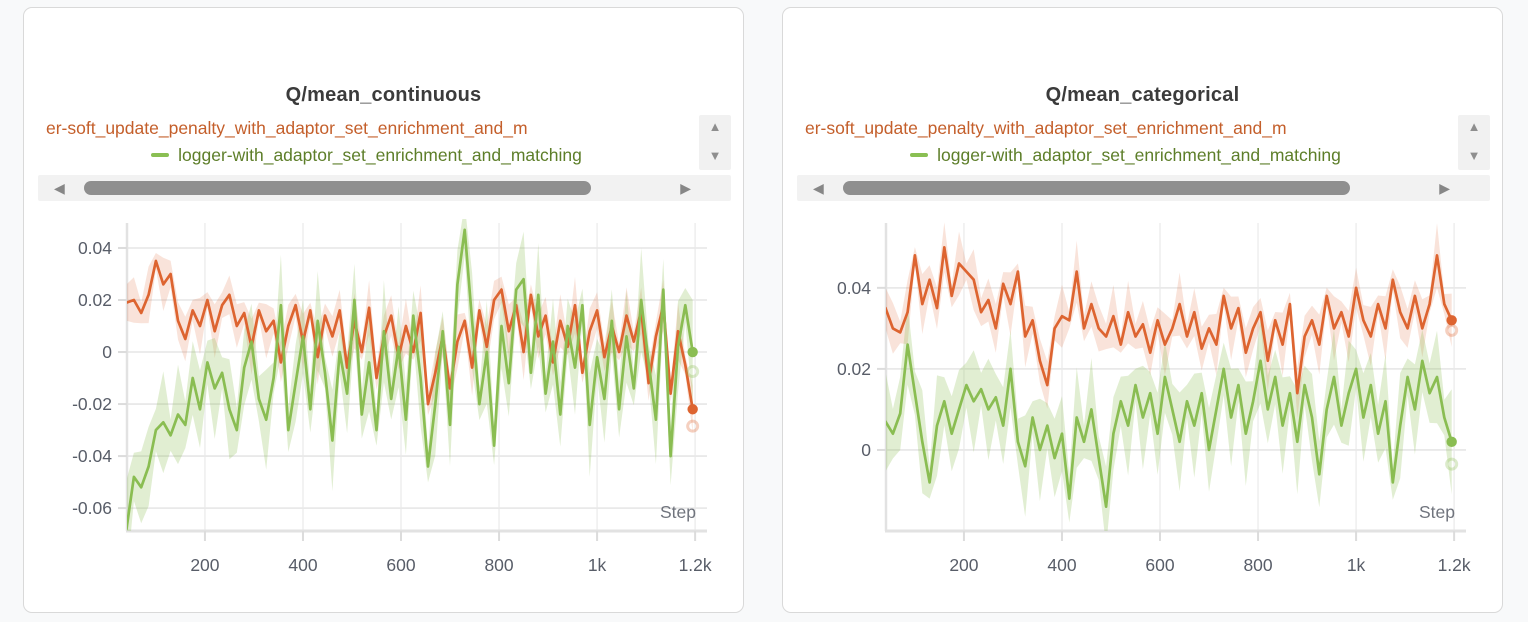 This screenshot has width=1528, height=622. Describe the element at coordinates (92, 456) in the screenshot. I see `y-tick-label: -0.04` at that location.